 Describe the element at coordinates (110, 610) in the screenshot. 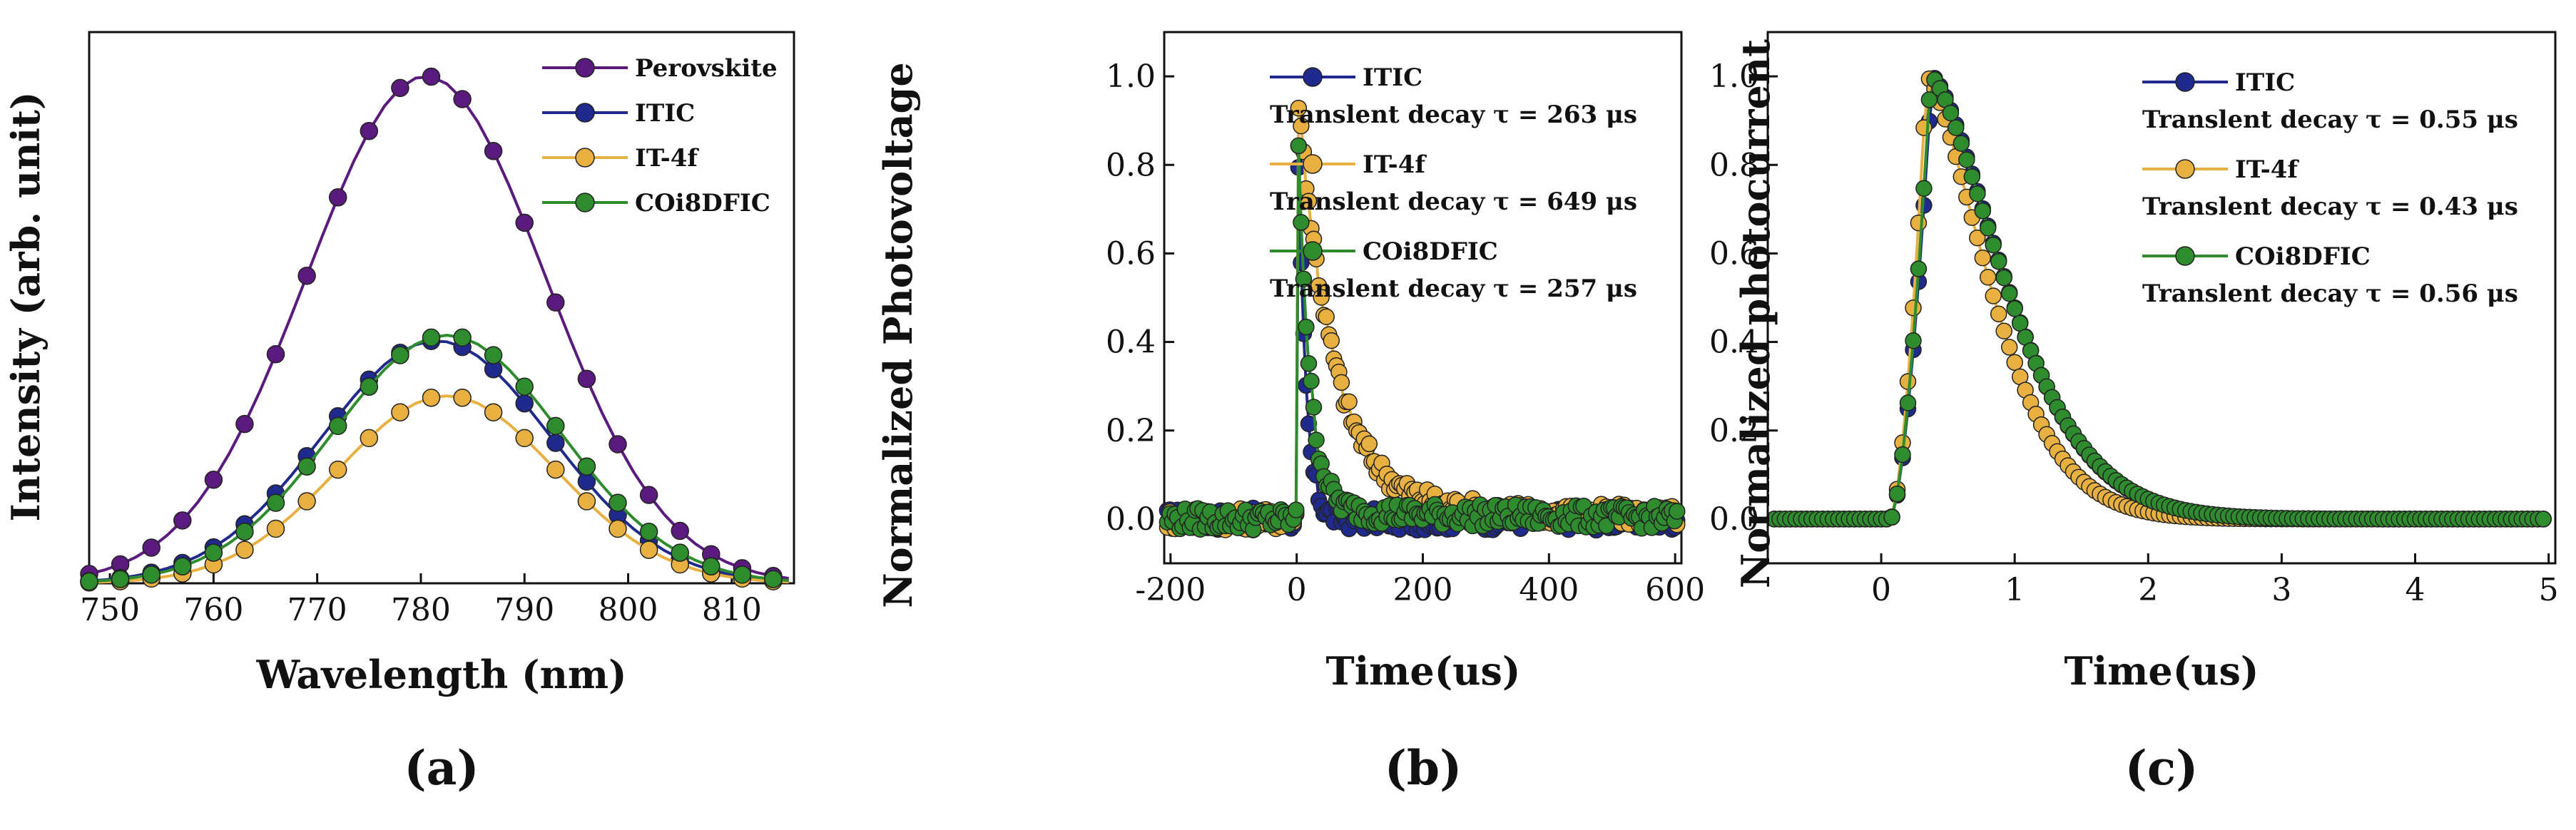

I see `x-tick-label: 750` at that location.